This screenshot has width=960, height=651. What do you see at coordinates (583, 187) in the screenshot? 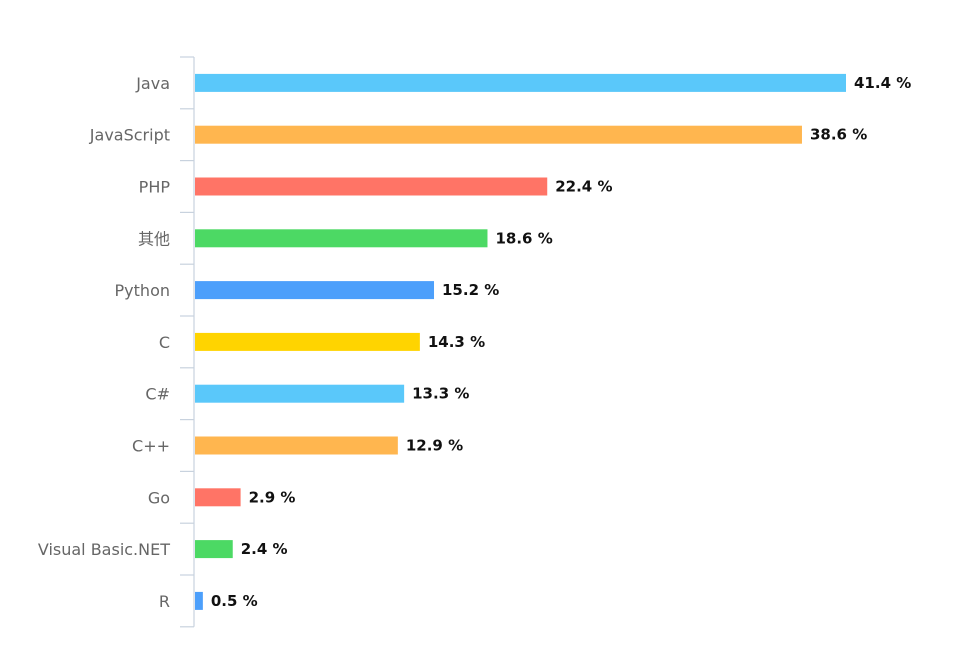
I see `value-label: 22.4 %` at bounding box center [583, 187].